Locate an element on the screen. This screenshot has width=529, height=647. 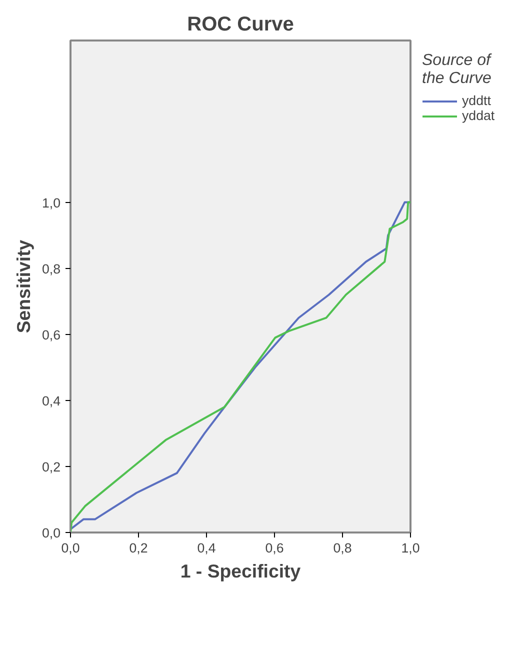
x-tick-label: 1,0 is located at coordinates (410, 548).